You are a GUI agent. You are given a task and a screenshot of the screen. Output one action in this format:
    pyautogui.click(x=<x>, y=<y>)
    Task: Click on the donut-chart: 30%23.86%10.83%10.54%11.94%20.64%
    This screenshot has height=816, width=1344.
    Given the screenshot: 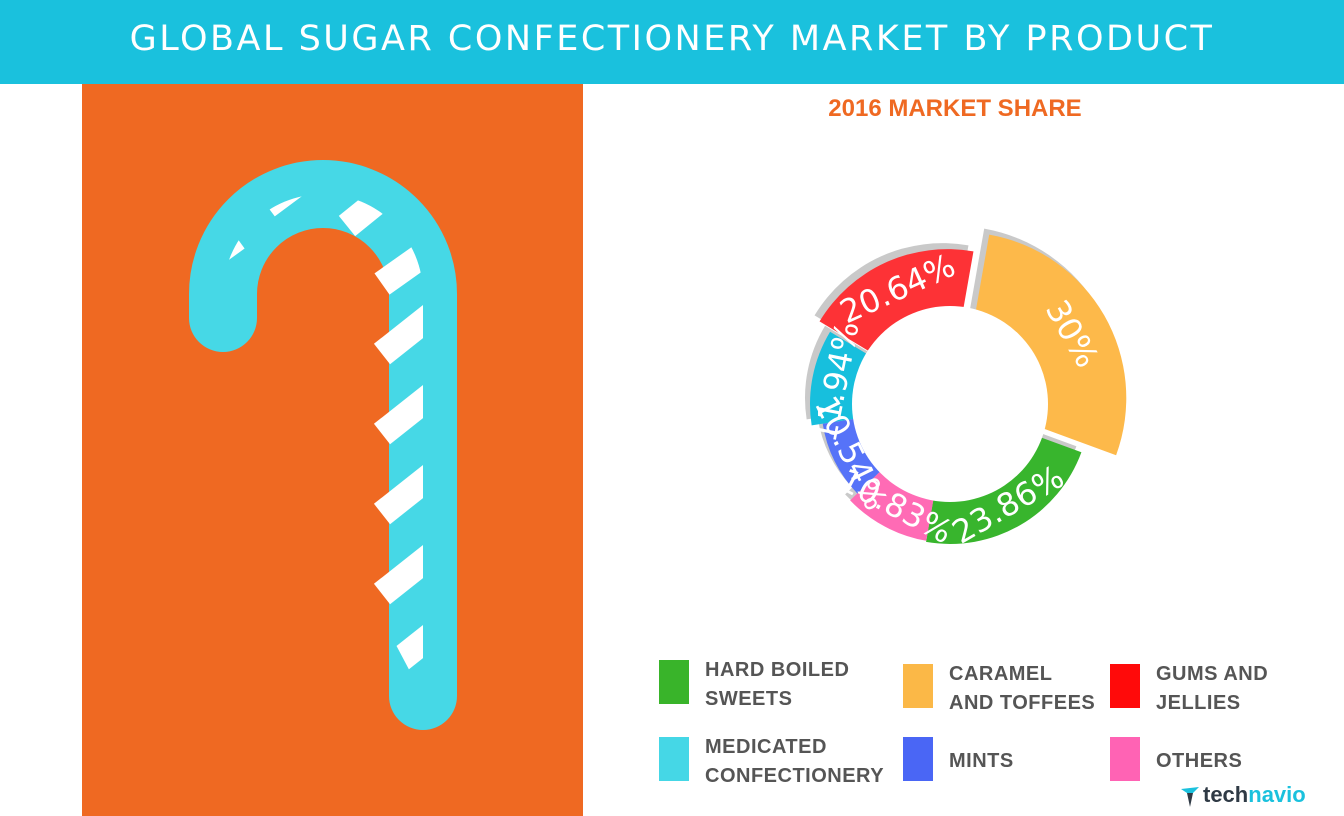 What is the action you would take?
    pyautogui.click(x=966, y=389)
    